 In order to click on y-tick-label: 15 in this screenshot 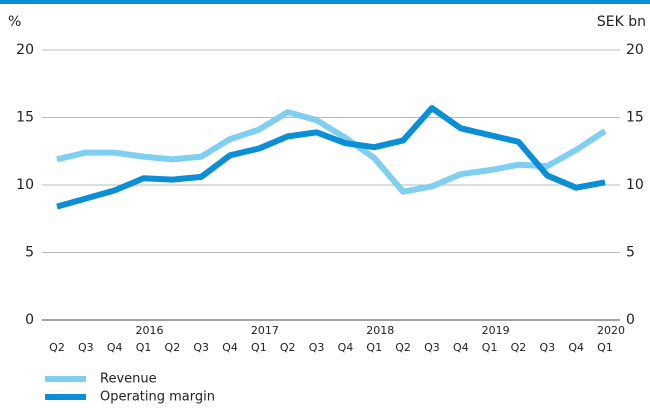, I will do `click(25, 118)`.